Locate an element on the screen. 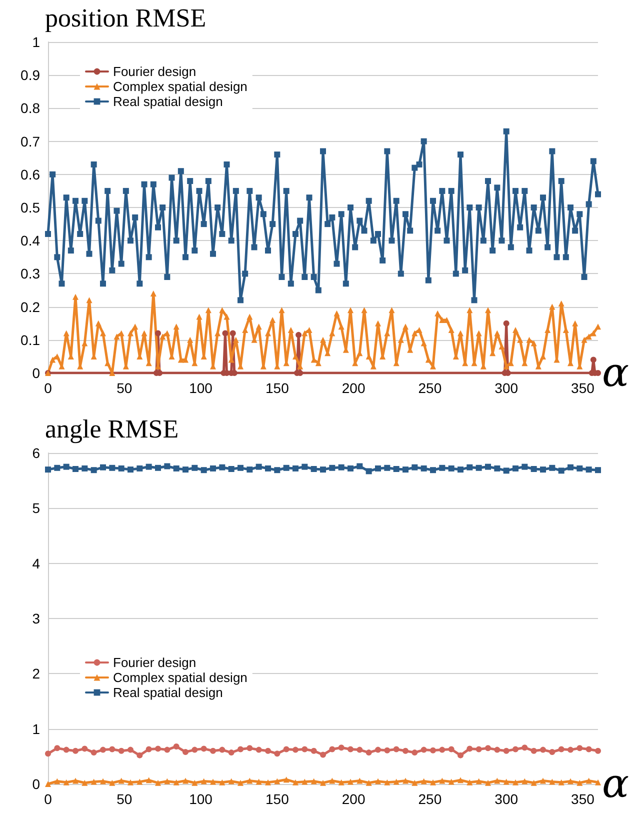 This screenshot has width=642, height=823. y-tick-label: 0.1 is located at coordinates (30, 340).